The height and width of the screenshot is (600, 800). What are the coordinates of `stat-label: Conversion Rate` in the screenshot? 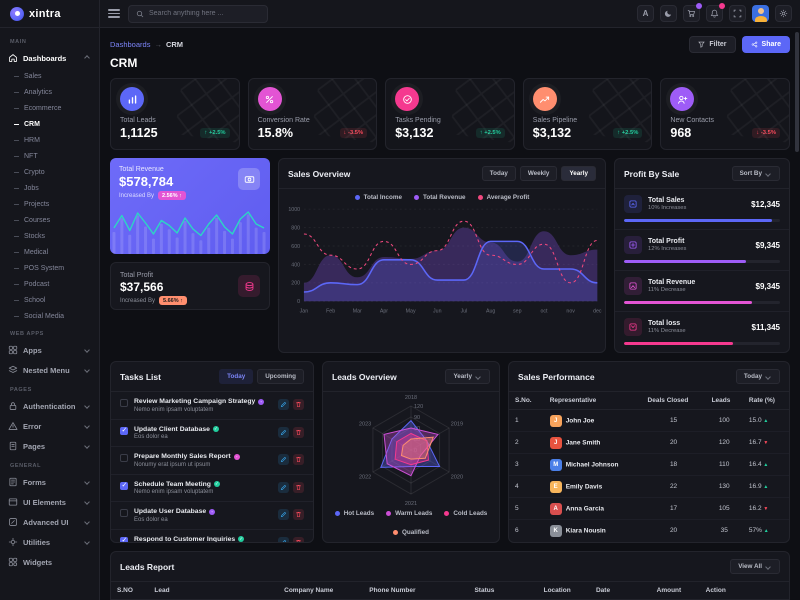 It's located at (283, 120).